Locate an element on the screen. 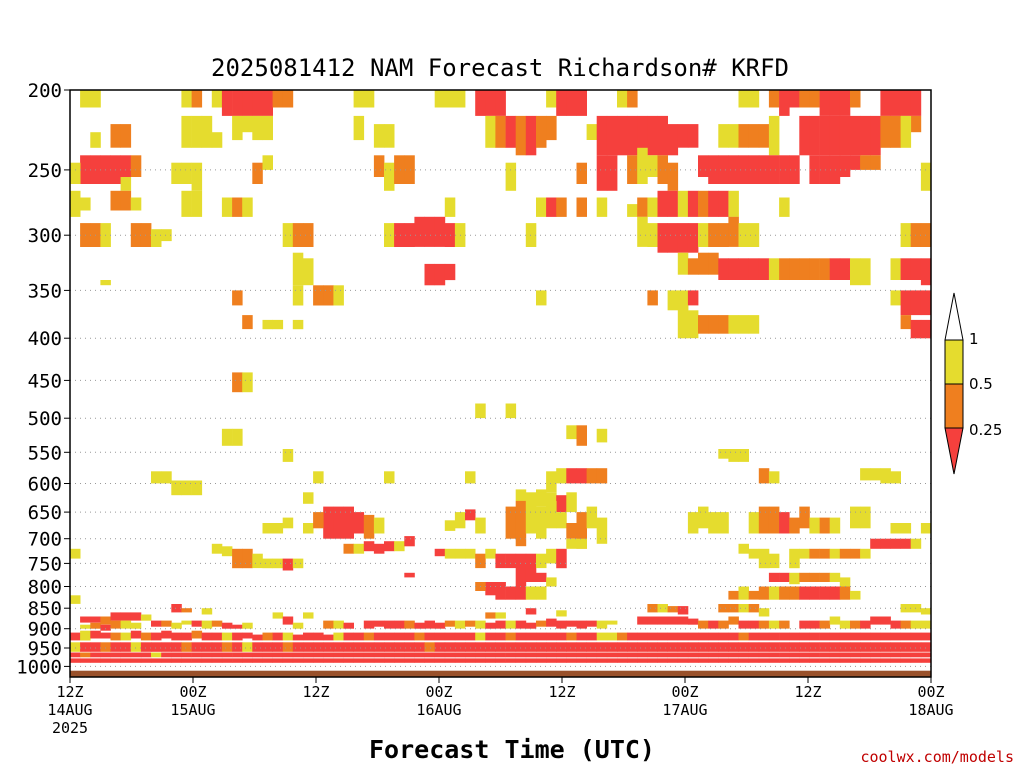 The image size is (1024, 768). x-tick-label: 00Z is located at coordinates (438, 692).